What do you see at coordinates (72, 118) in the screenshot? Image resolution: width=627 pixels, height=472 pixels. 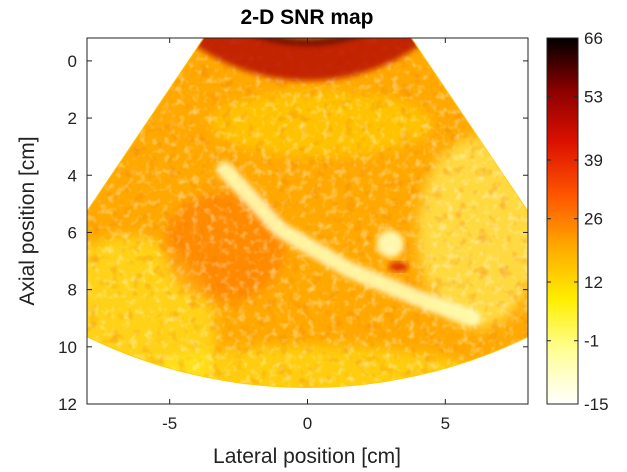 I see `y-tick-label: 2` at bounding box center [72, 118].